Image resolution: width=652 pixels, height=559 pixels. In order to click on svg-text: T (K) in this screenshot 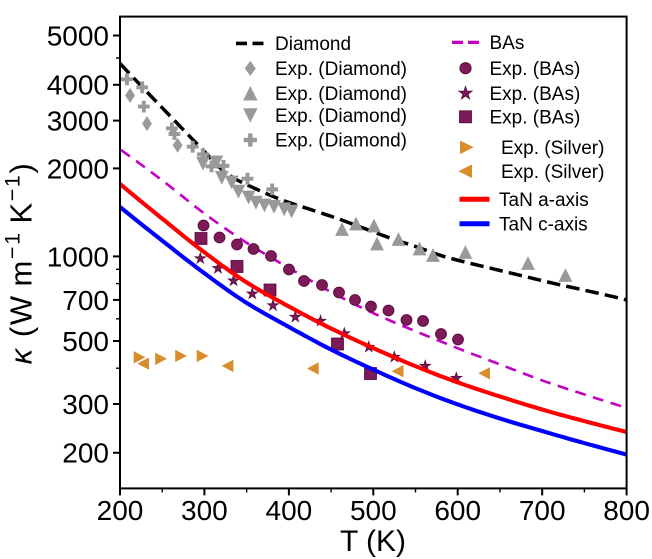, I will do `click(373, 541)`.